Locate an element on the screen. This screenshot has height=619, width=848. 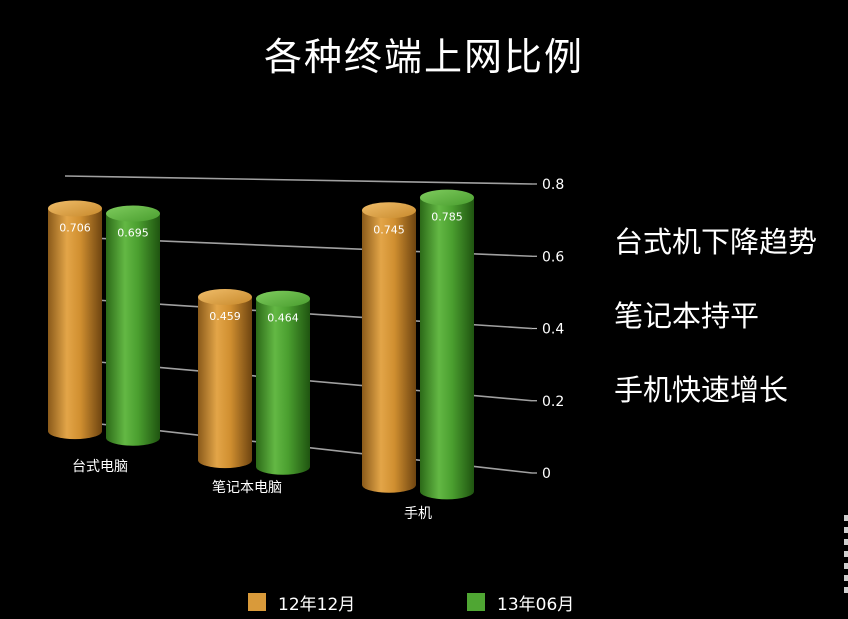
y-axis: 0 0.2 0.4 0.6 0.8 is located at coordinates (548, 329).